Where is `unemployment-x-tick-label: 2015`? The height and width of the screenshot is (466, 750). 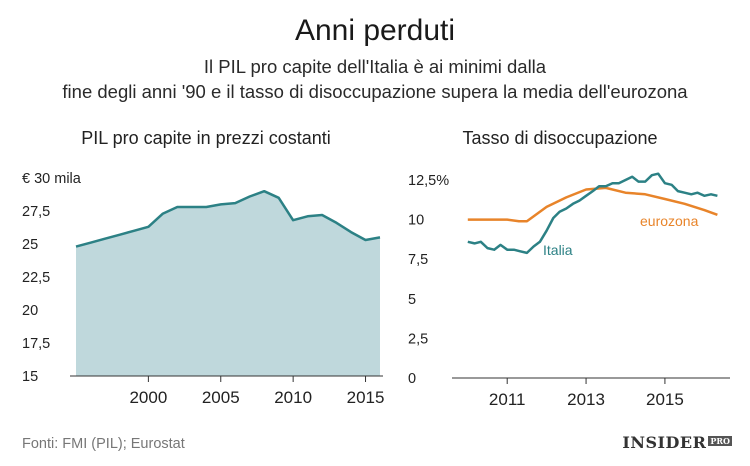
unemployment-x-tick-label: 2015 is located at coordinates (665, 399).